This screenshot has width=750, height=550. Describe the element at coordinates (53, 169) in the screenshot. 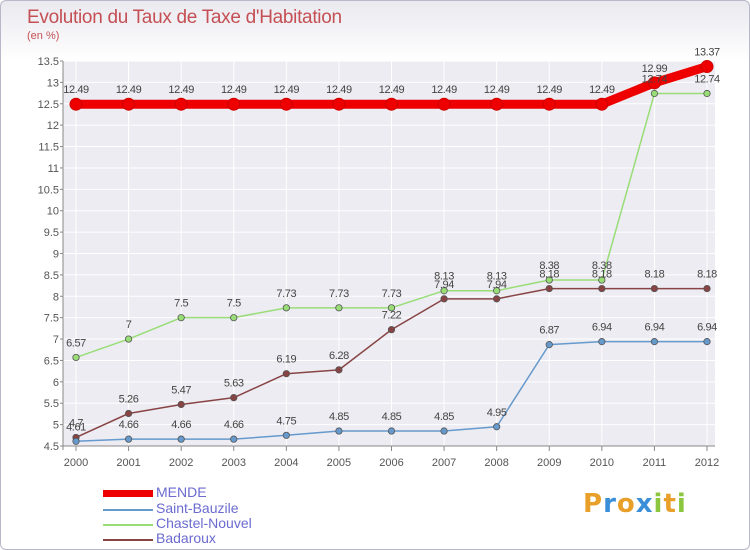

I see `y-tick-label: 11` at that location.